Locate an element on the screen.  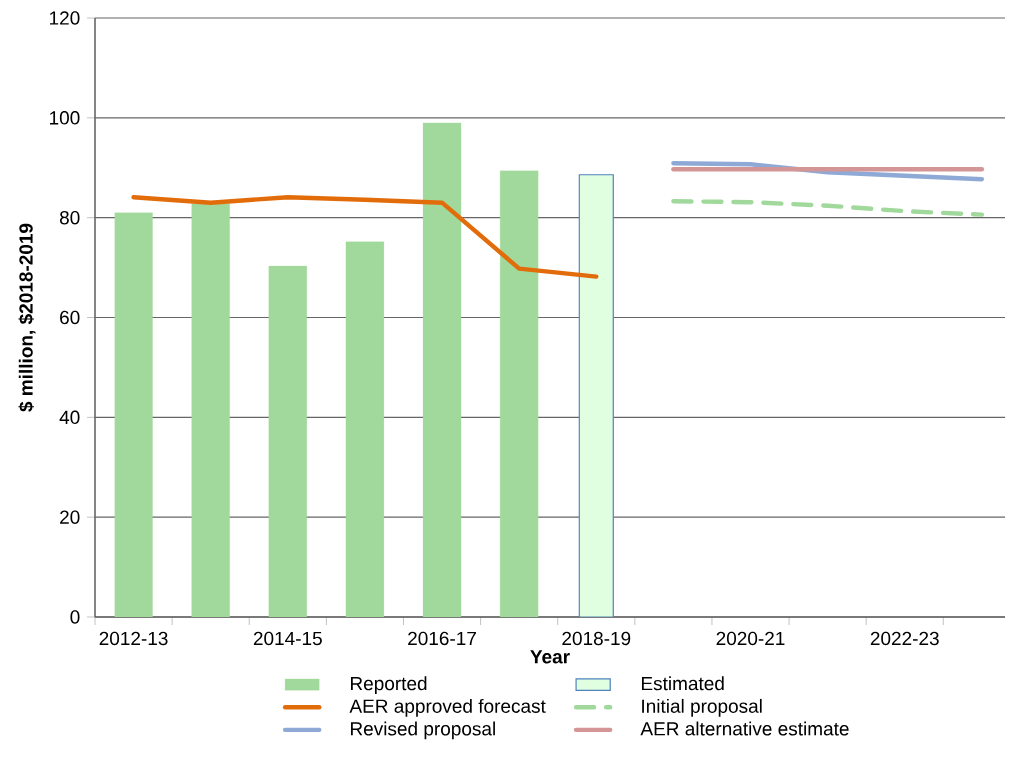
y-tick-label: 40 is located at coordinates (69, 417).